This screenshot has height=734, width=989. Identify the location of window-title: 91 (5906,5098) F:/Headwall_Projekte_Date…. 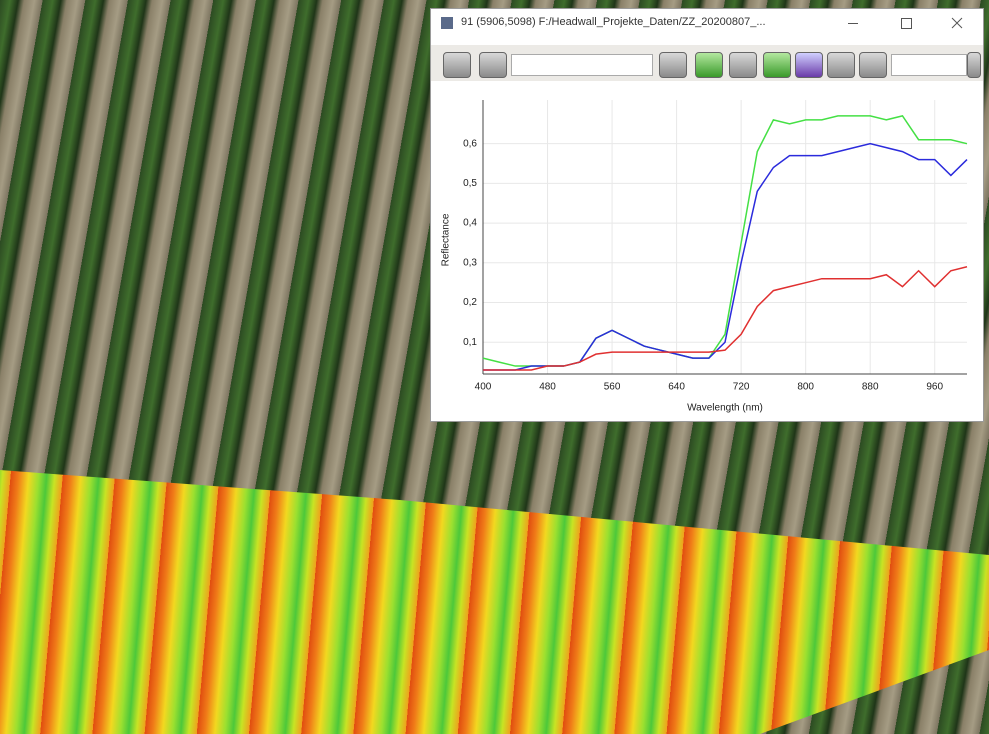
(613, 22).